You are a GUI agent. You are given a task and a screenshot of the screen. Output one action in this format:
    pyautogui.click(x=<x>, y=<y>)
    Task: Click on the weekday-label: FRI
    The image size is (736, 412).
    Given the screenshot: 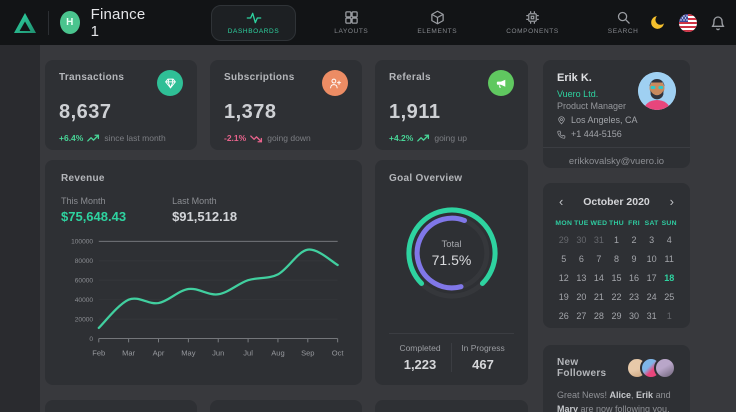 What is the action you would take?
    pyautogui.click(x=634, y=223)
    